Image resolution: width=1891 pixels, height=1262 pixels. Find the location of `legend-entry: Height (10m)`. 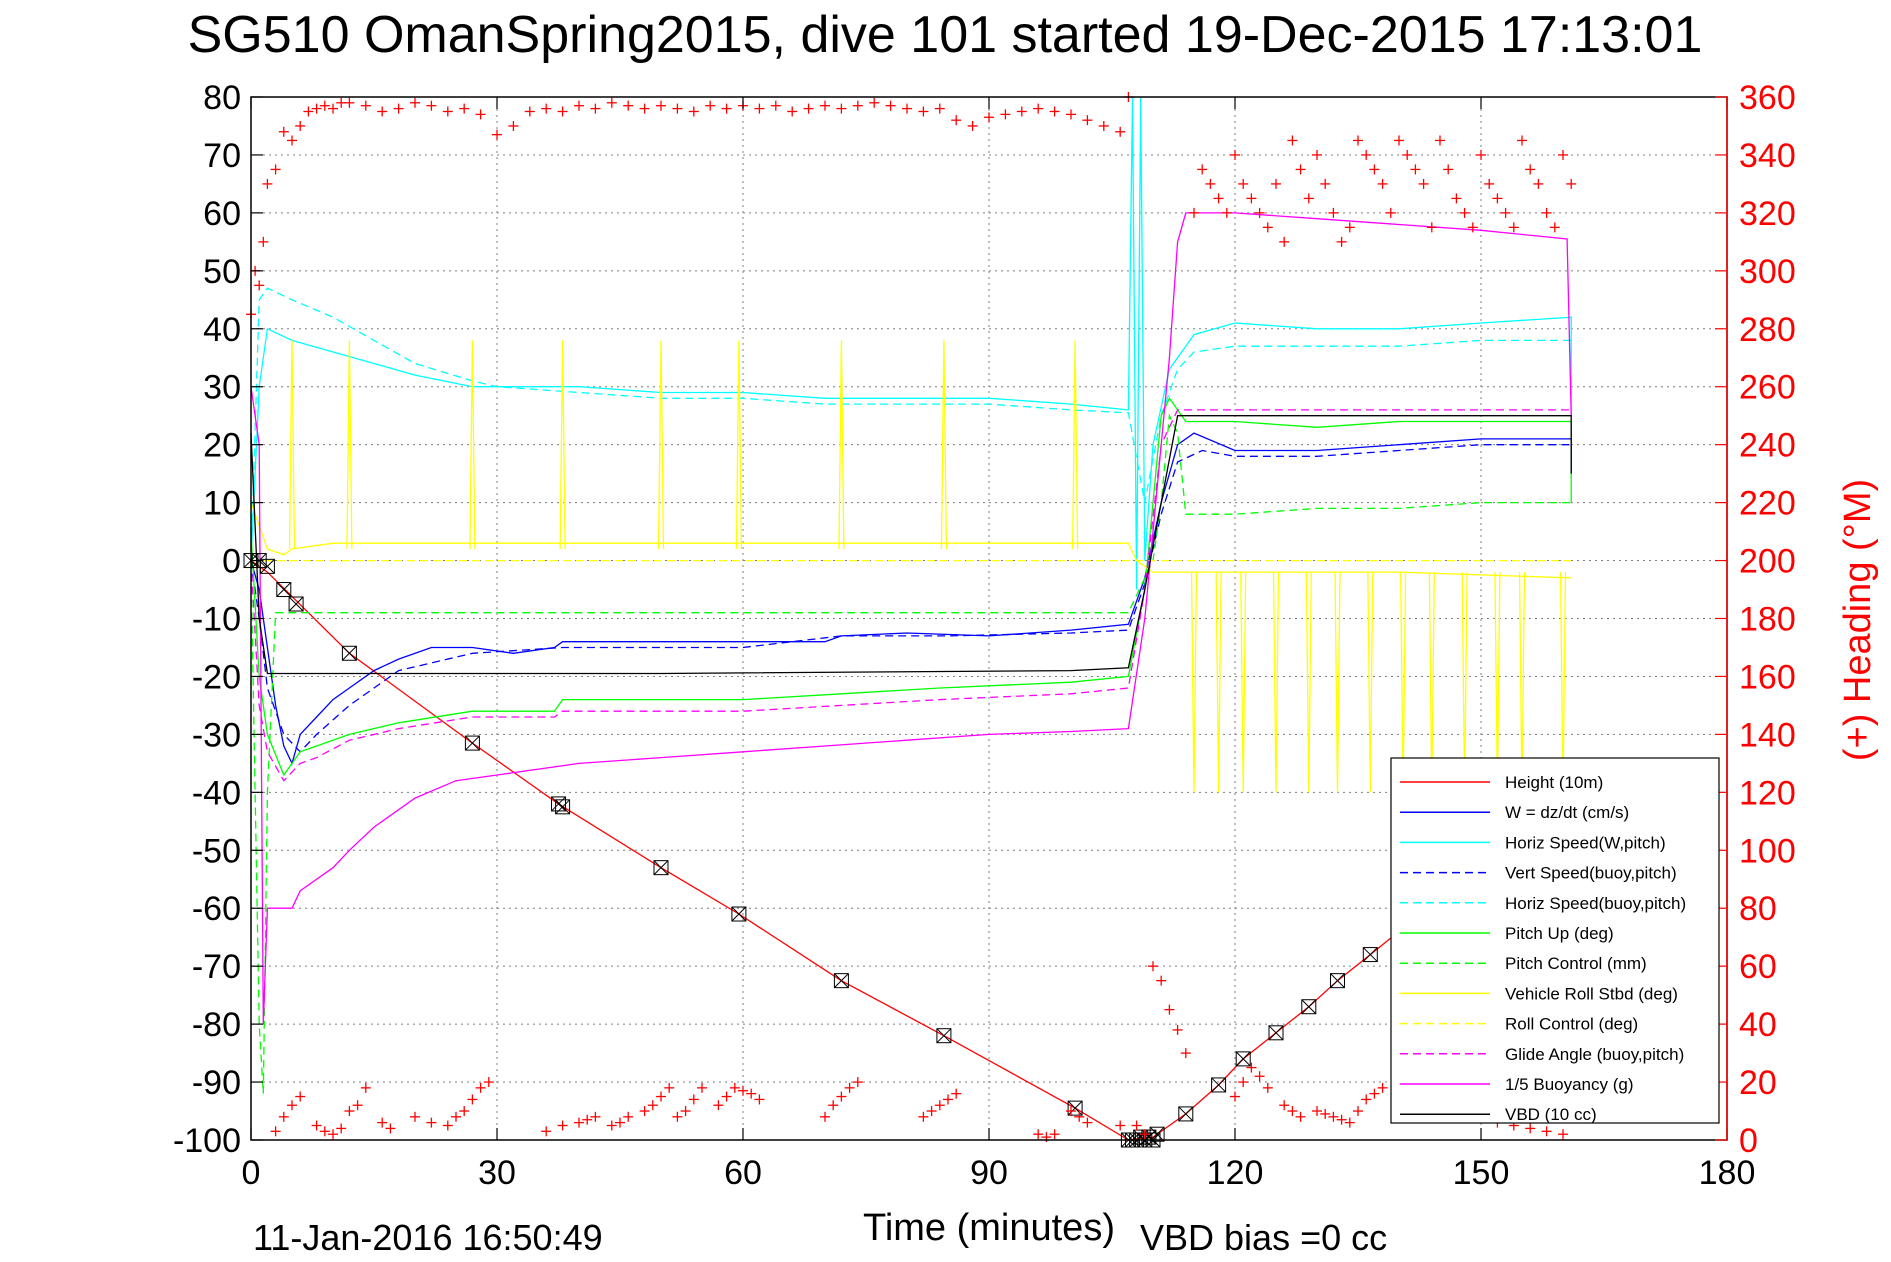

legend-entry: Height (10m) is located at coordinates (1501, 782).